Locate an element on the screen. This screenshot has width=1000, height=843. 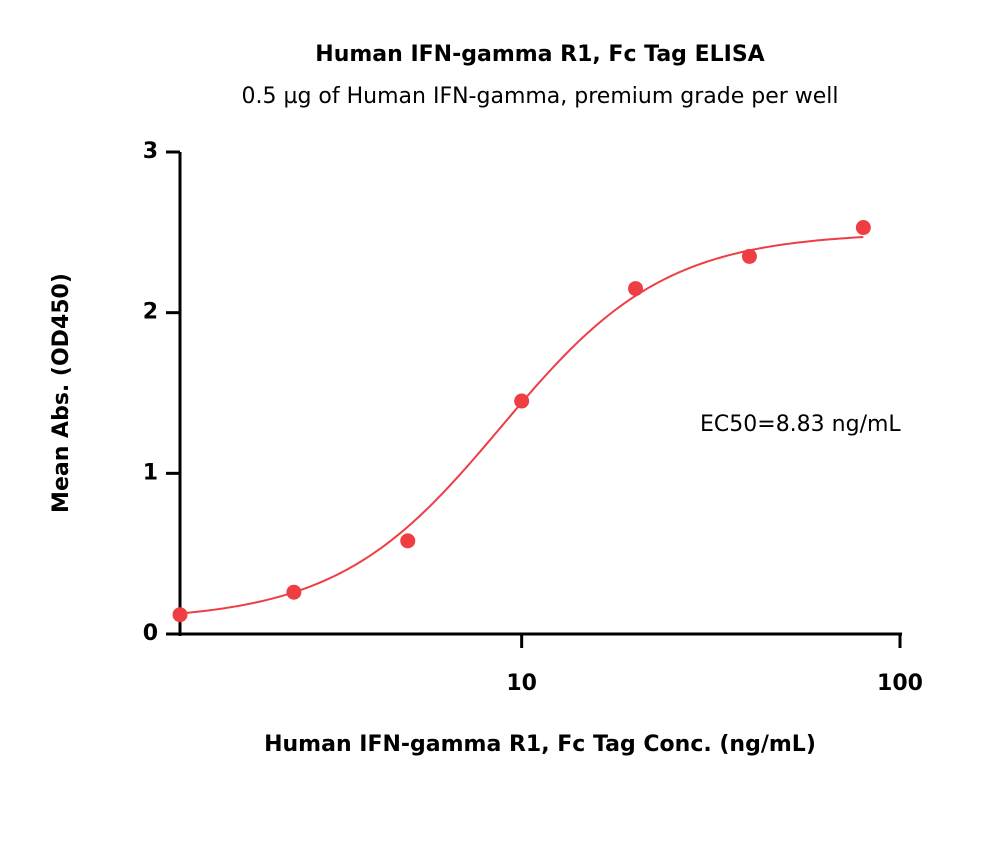
x-tick-label: 10 is located at coordinates (521, 683).